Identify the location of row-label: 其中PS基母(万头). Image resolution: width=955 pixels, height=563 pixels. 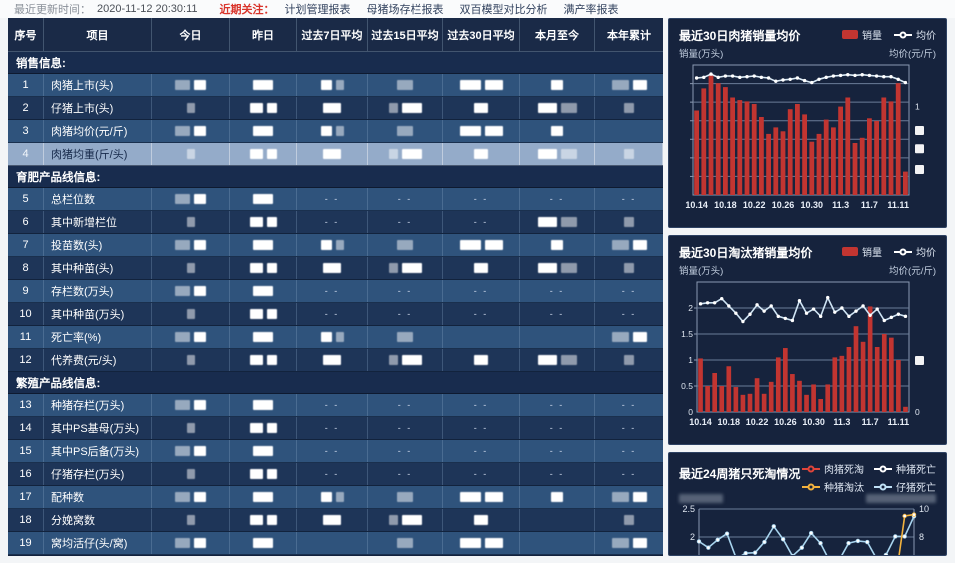
(98, 428).